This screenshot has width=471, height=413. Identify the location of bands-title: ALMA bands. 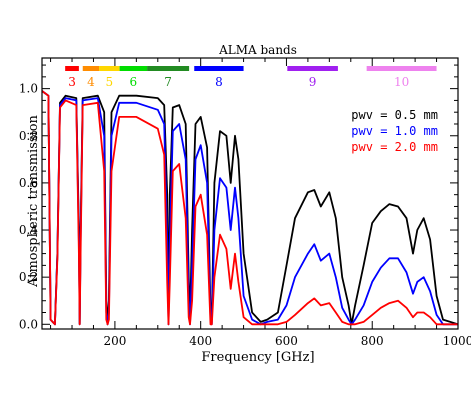
(257, 50).